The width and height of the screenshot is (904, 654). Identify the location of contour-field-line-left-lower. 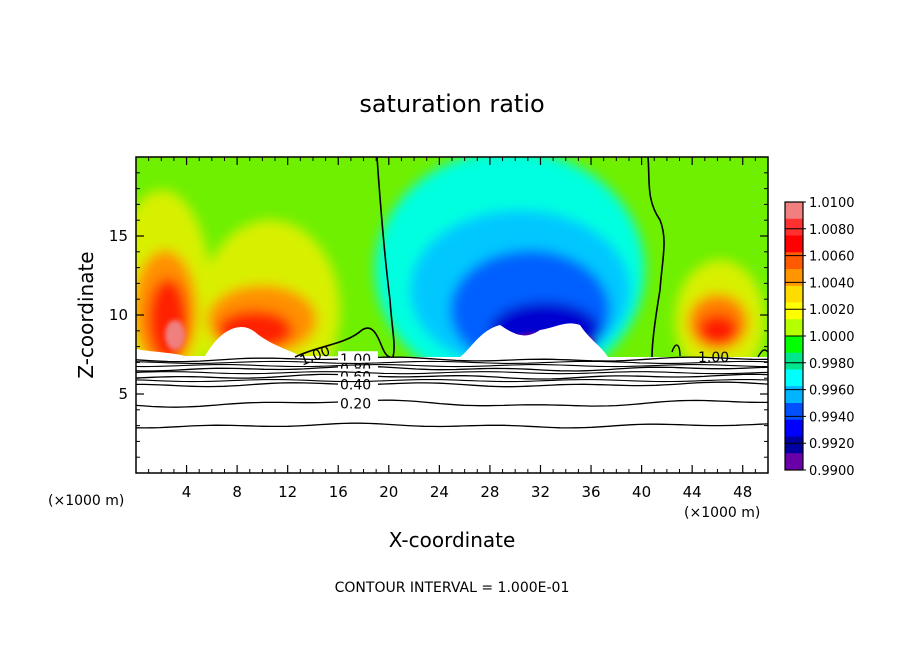
(342, 342).